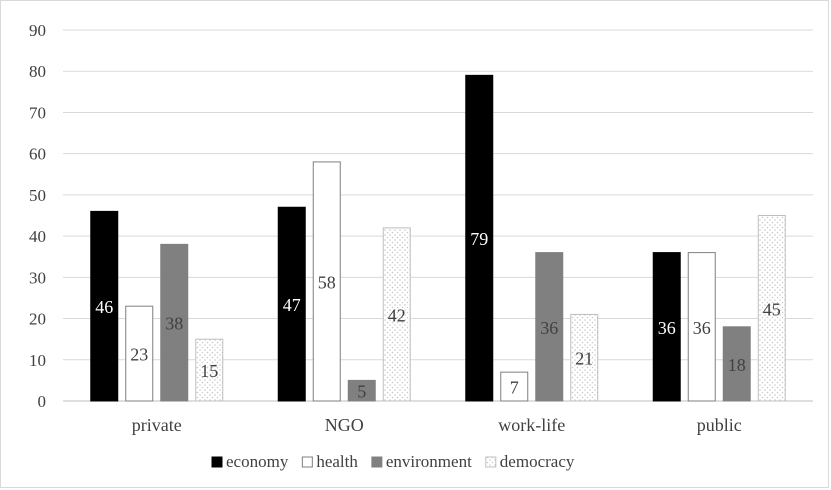 Image resolution: width=831 pixels, height=490 pixels. I want to click on bar-economy-NGO, so click(291, 304).